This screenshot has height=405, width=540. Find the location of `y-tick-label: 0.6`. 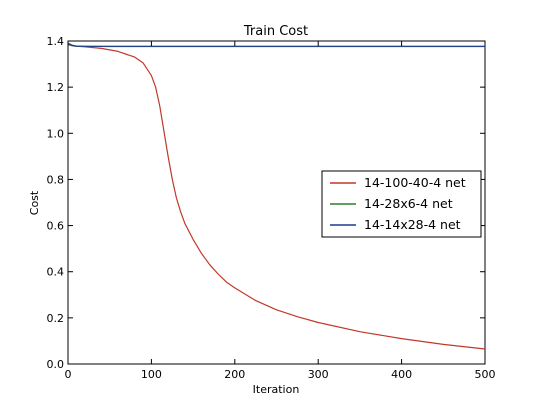

y-tick-label: 0.6 is located at coordinates (56, 226).